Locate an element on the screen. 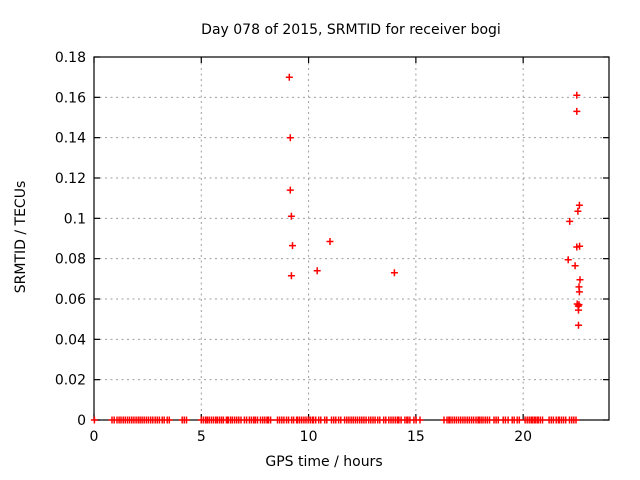  x-tick-label: 0 is located at coordinates (94, 437).